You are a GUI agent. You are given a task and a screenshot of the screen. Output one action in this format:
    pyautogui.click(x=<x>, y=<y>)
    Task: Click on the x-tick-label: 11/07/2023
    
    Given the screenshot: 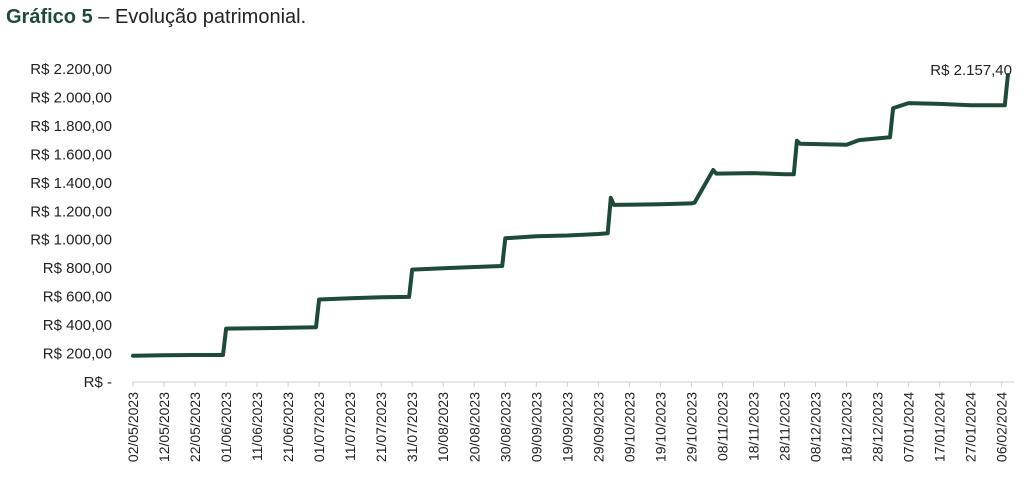 What is the action you would take?
    pyautogui.click(x=350, y=426)
    